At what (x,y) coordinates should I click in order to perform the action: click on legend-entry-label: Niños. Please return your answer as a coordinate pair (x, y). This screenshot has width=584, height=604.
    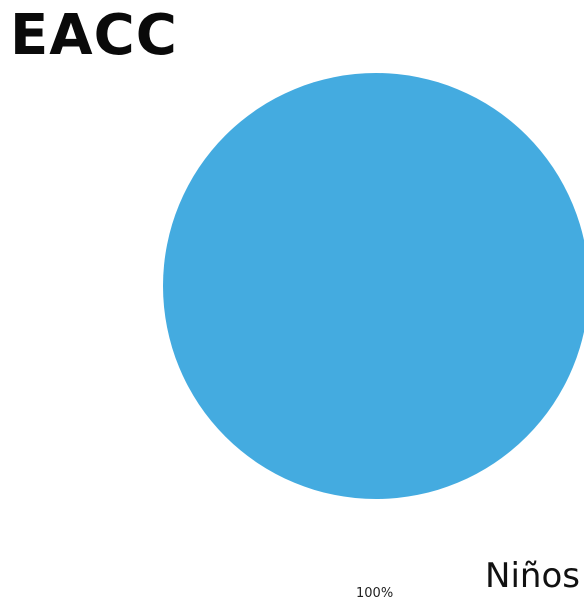
    Looking at the image, I should click on (532, 576).